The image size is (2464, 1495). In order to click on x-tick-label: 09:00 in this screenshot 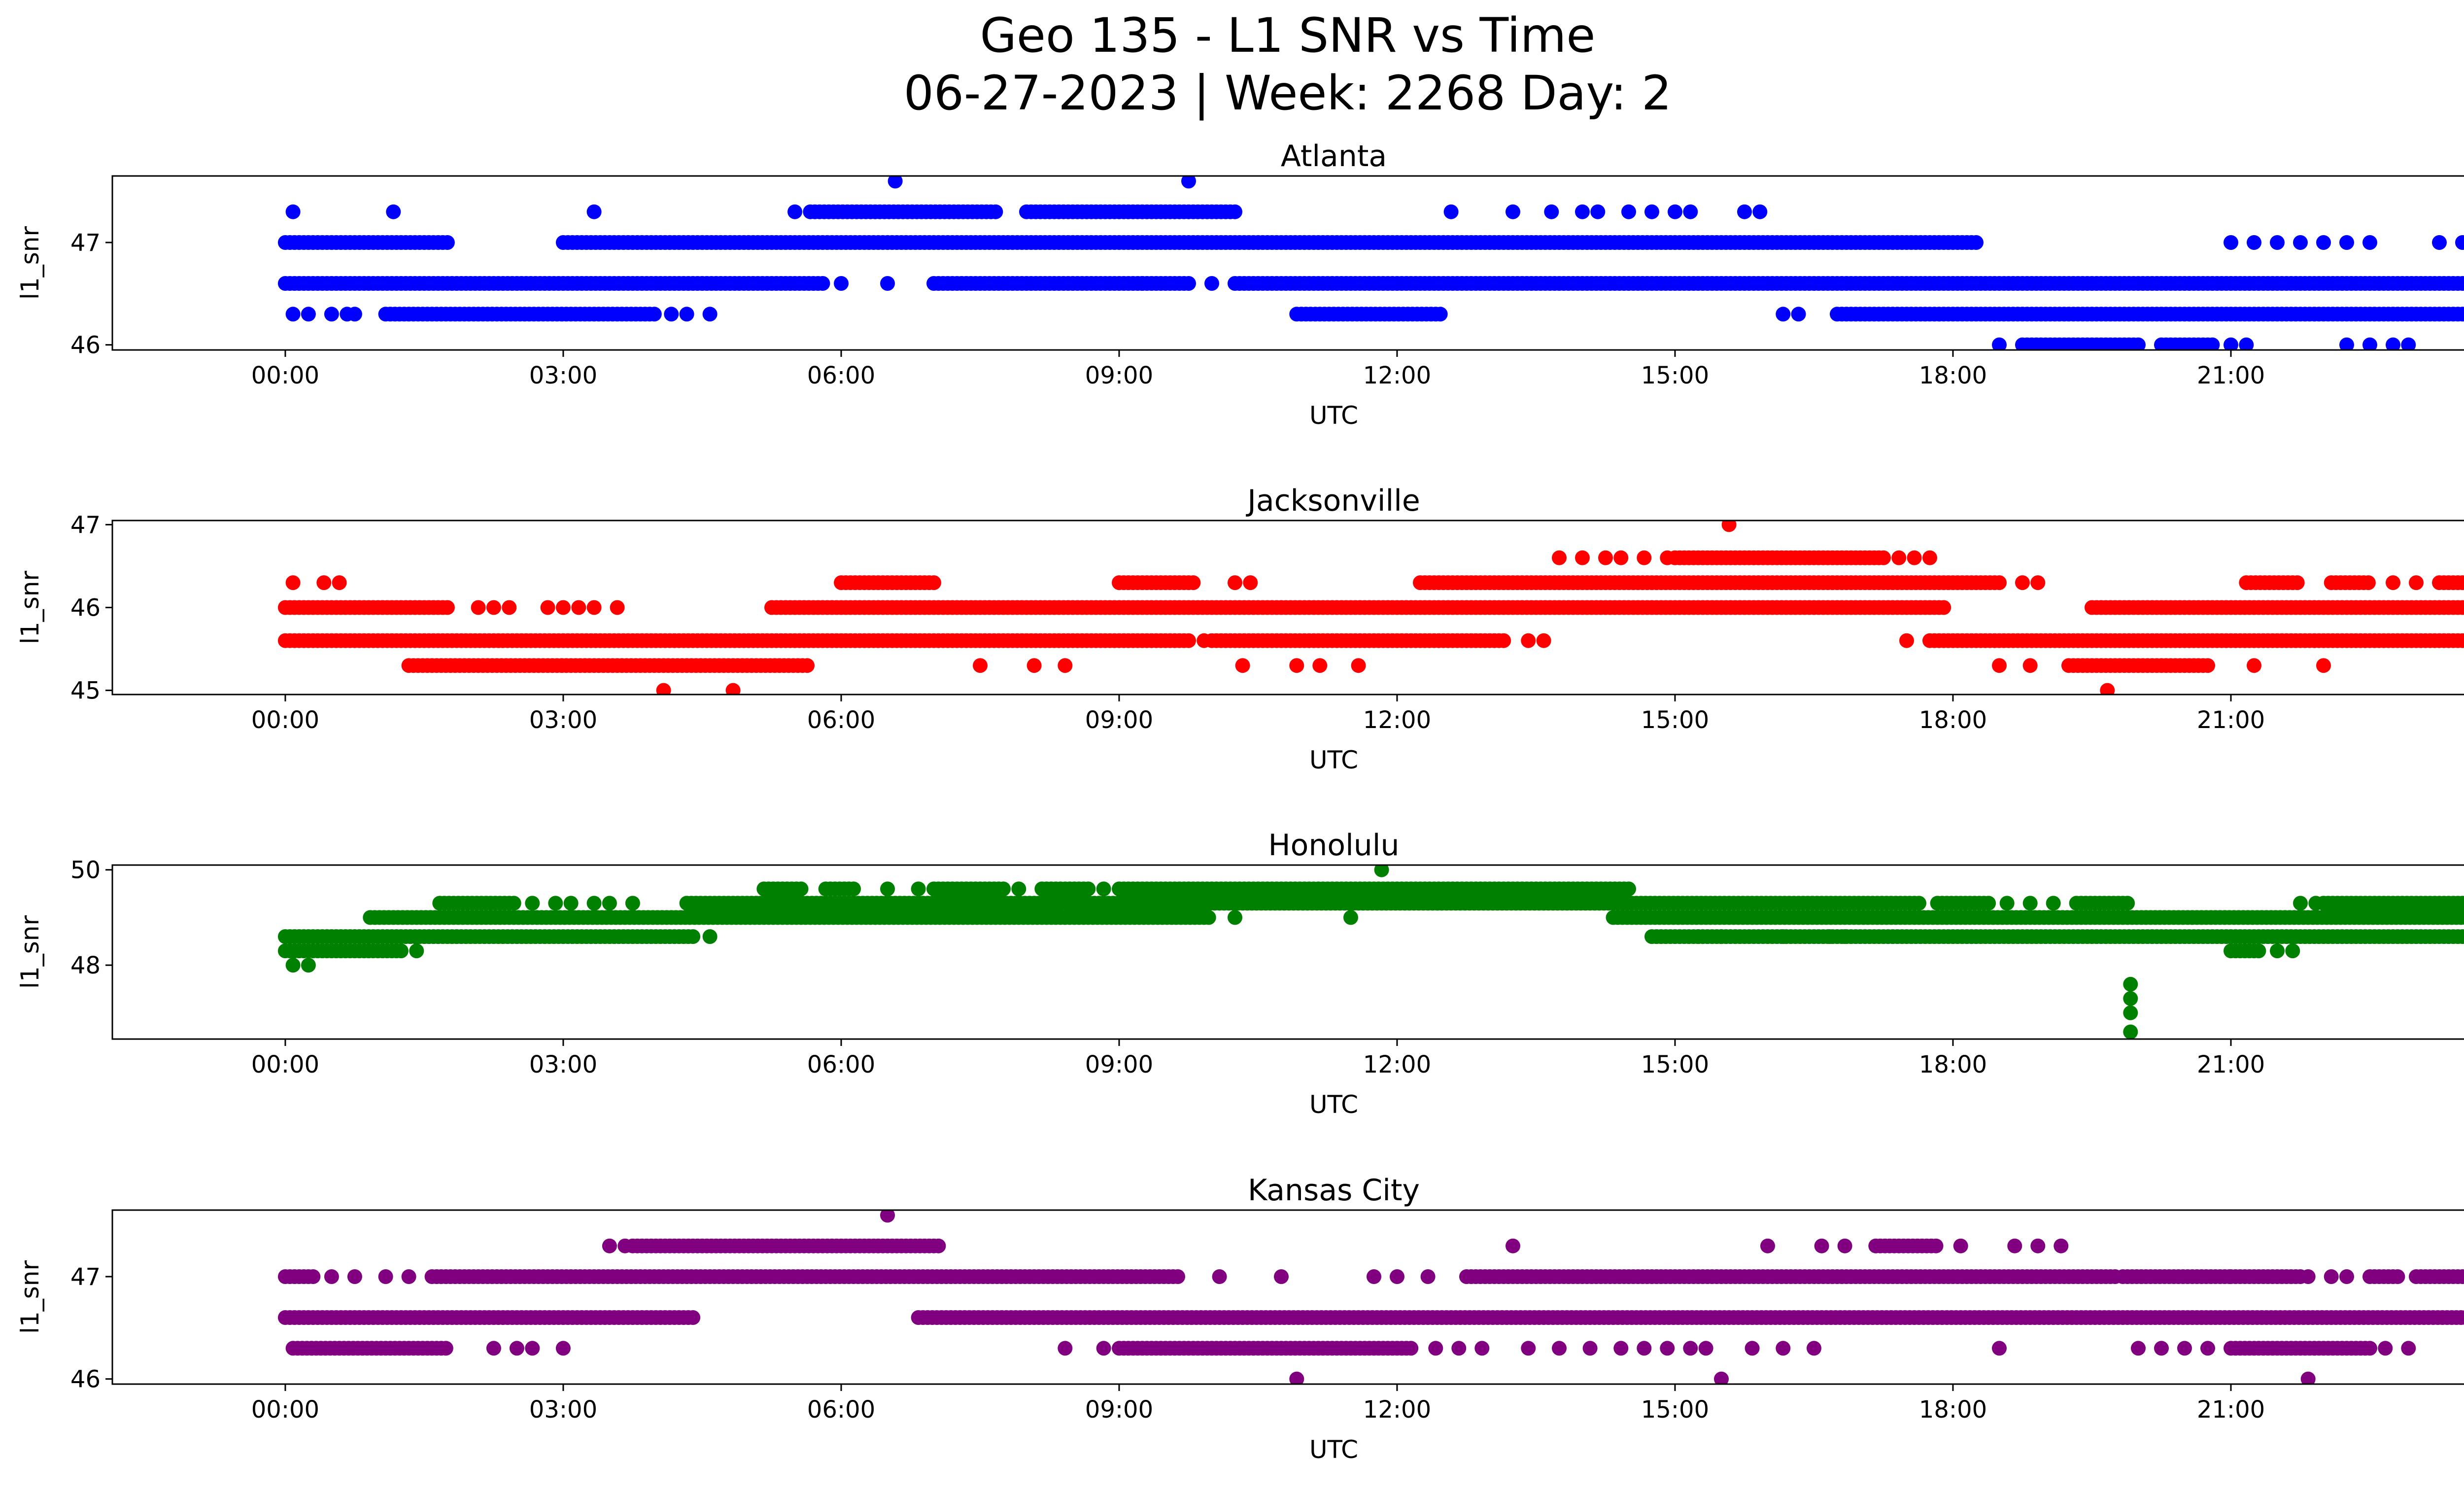, I will do `click(1119, 720)`.